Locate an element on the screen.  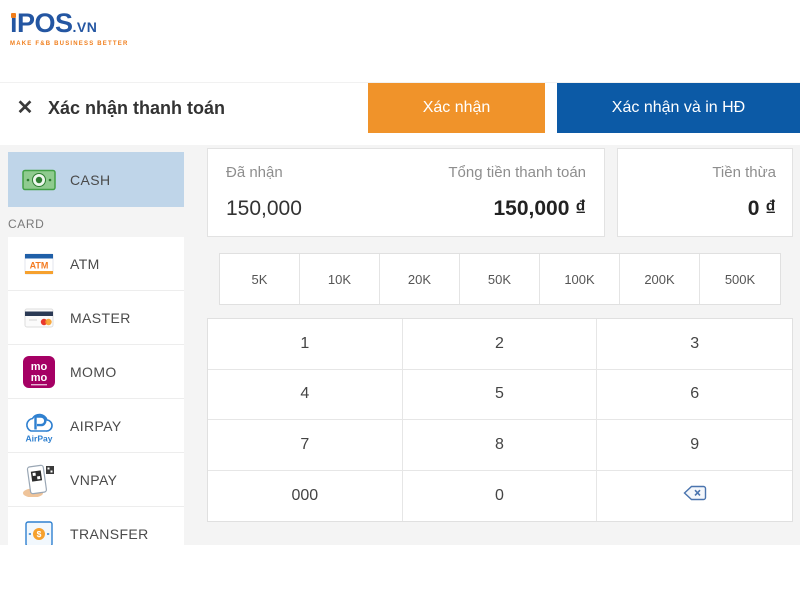
payment-method-airpay: AirPay AIRPAY is located at coordinates (96, 426).